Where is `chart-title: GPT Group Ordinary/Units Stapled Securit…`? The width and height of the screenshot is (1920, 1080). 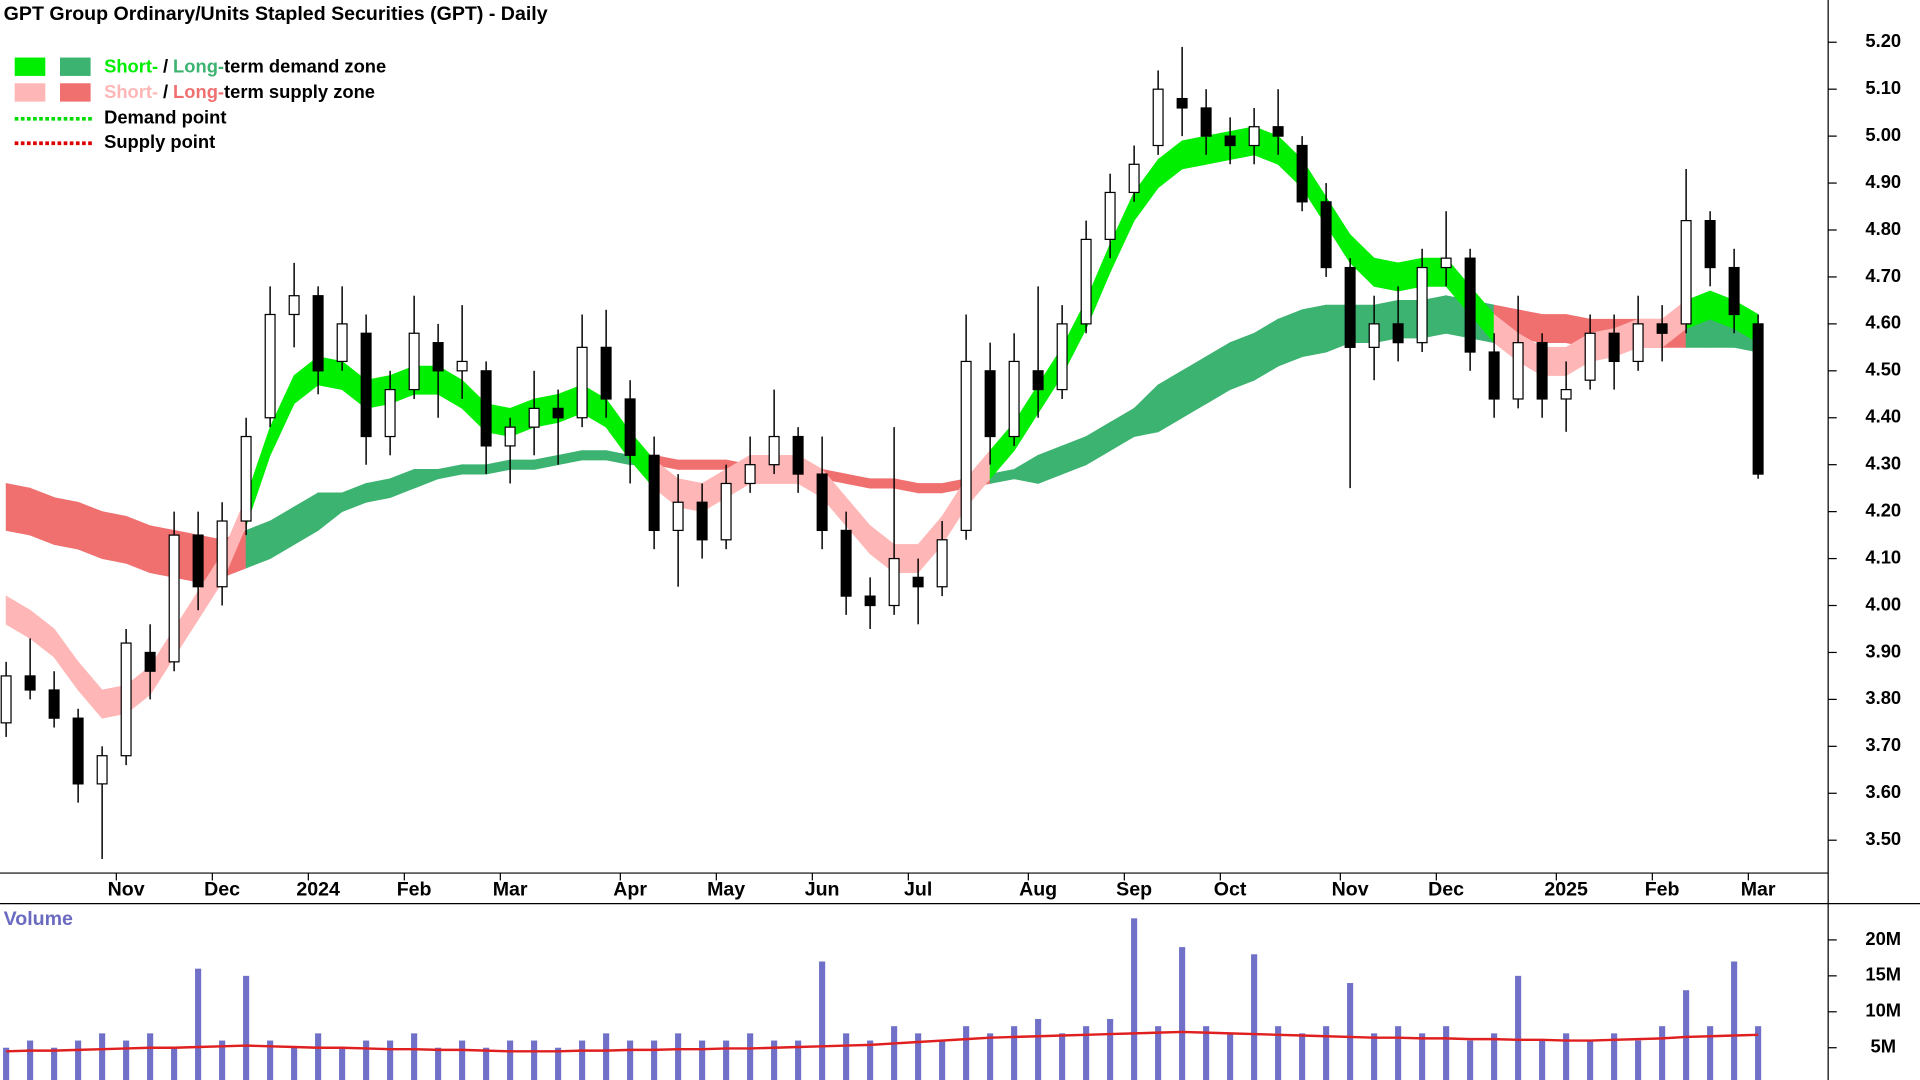 chart-title: GPT Group Ordinary/Units Stapled Securit… is located at coordinates (276, 14).